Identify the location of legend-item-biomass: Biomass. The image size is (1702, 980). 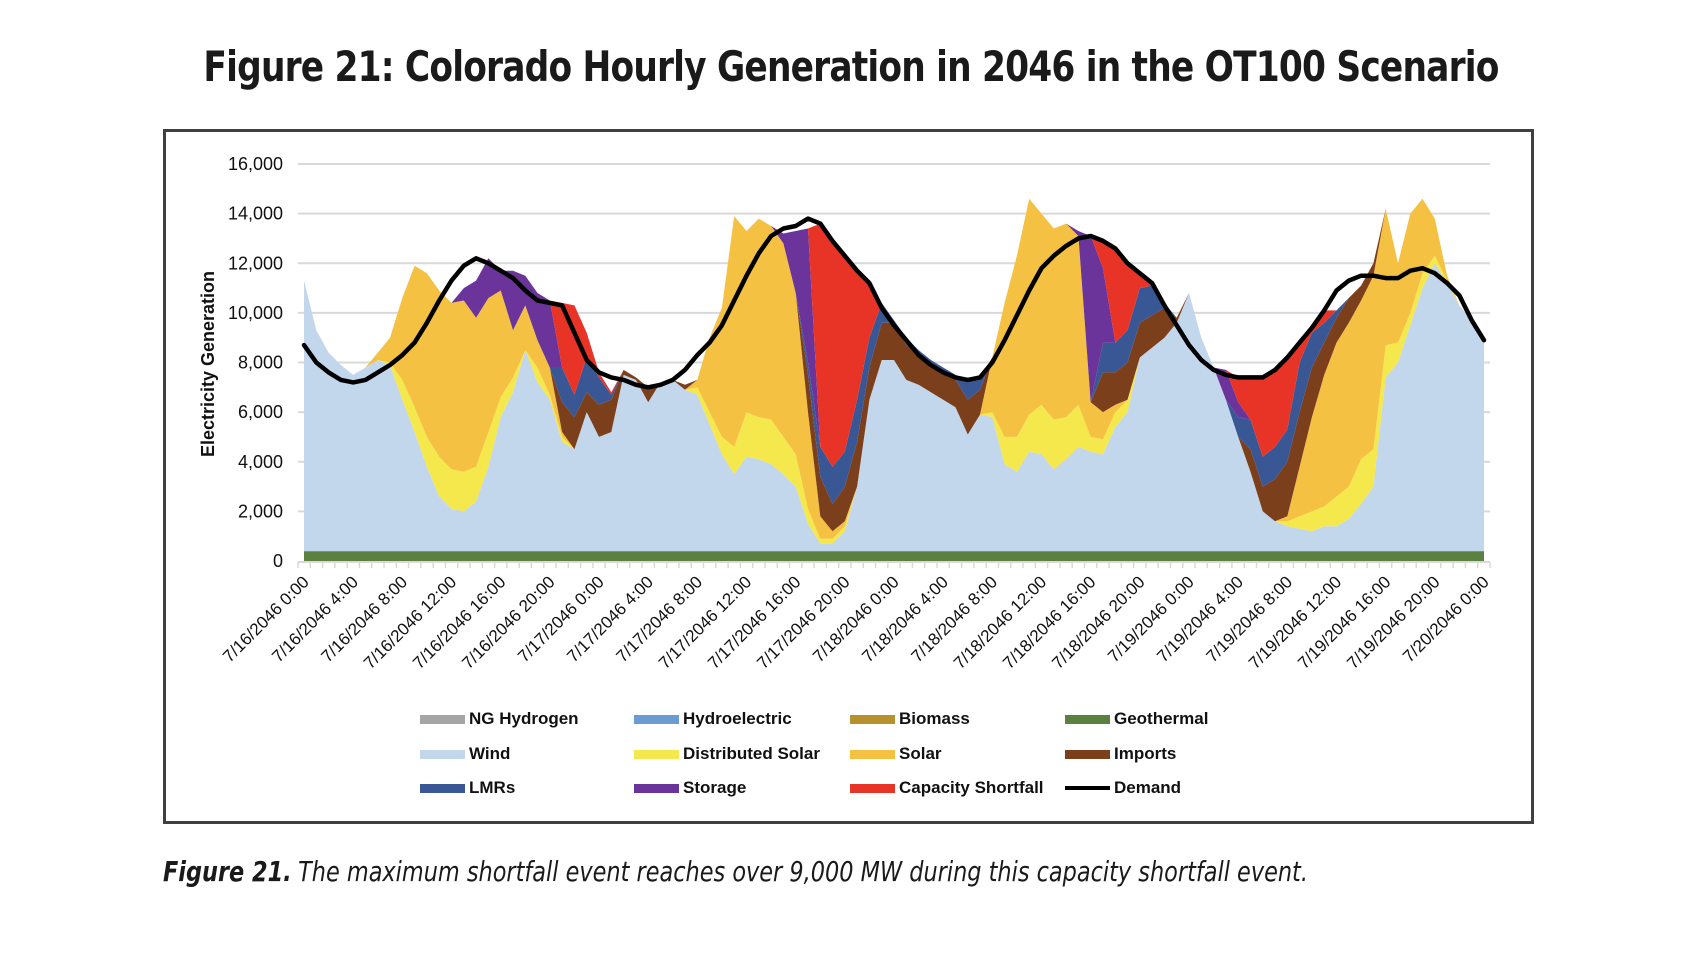
(910, 719).